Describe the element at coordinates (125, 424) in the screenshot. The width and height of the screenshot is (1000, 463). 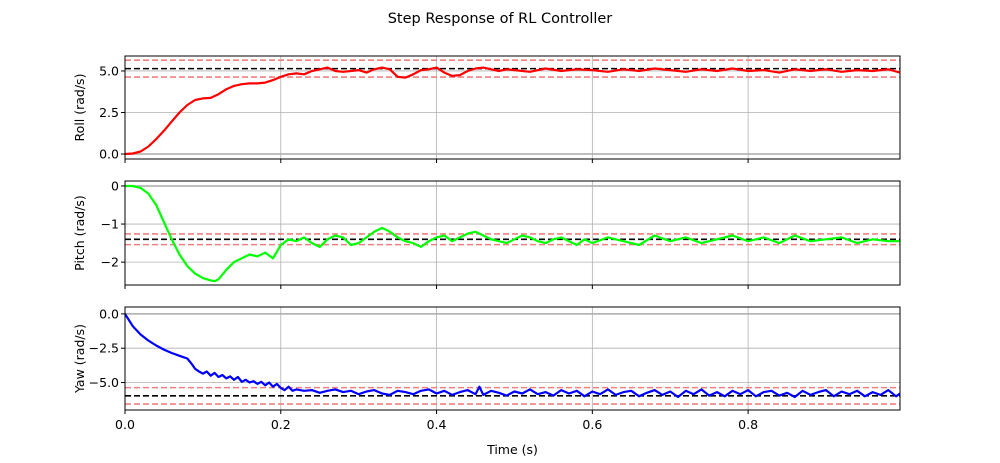
I see `yaw-xtick-label-0: 0.0` at that location.